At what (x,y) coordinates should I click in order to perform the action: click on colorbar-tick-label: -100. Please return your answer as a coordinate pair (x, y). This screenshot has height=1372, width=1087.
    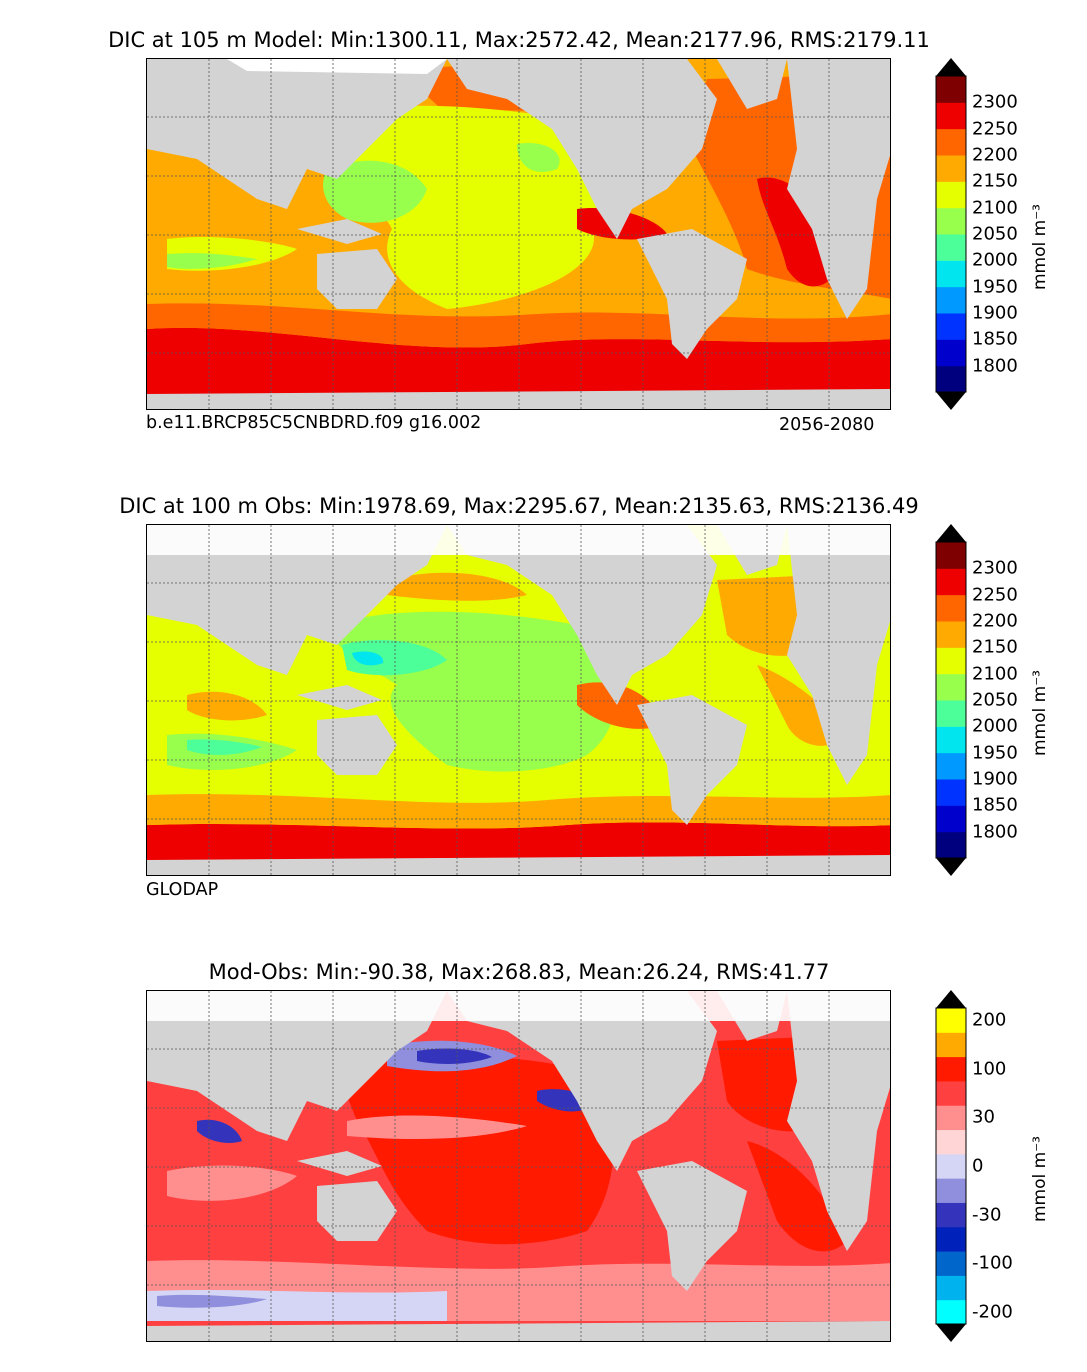
    Looking at the image, I should click on (992, 1263).